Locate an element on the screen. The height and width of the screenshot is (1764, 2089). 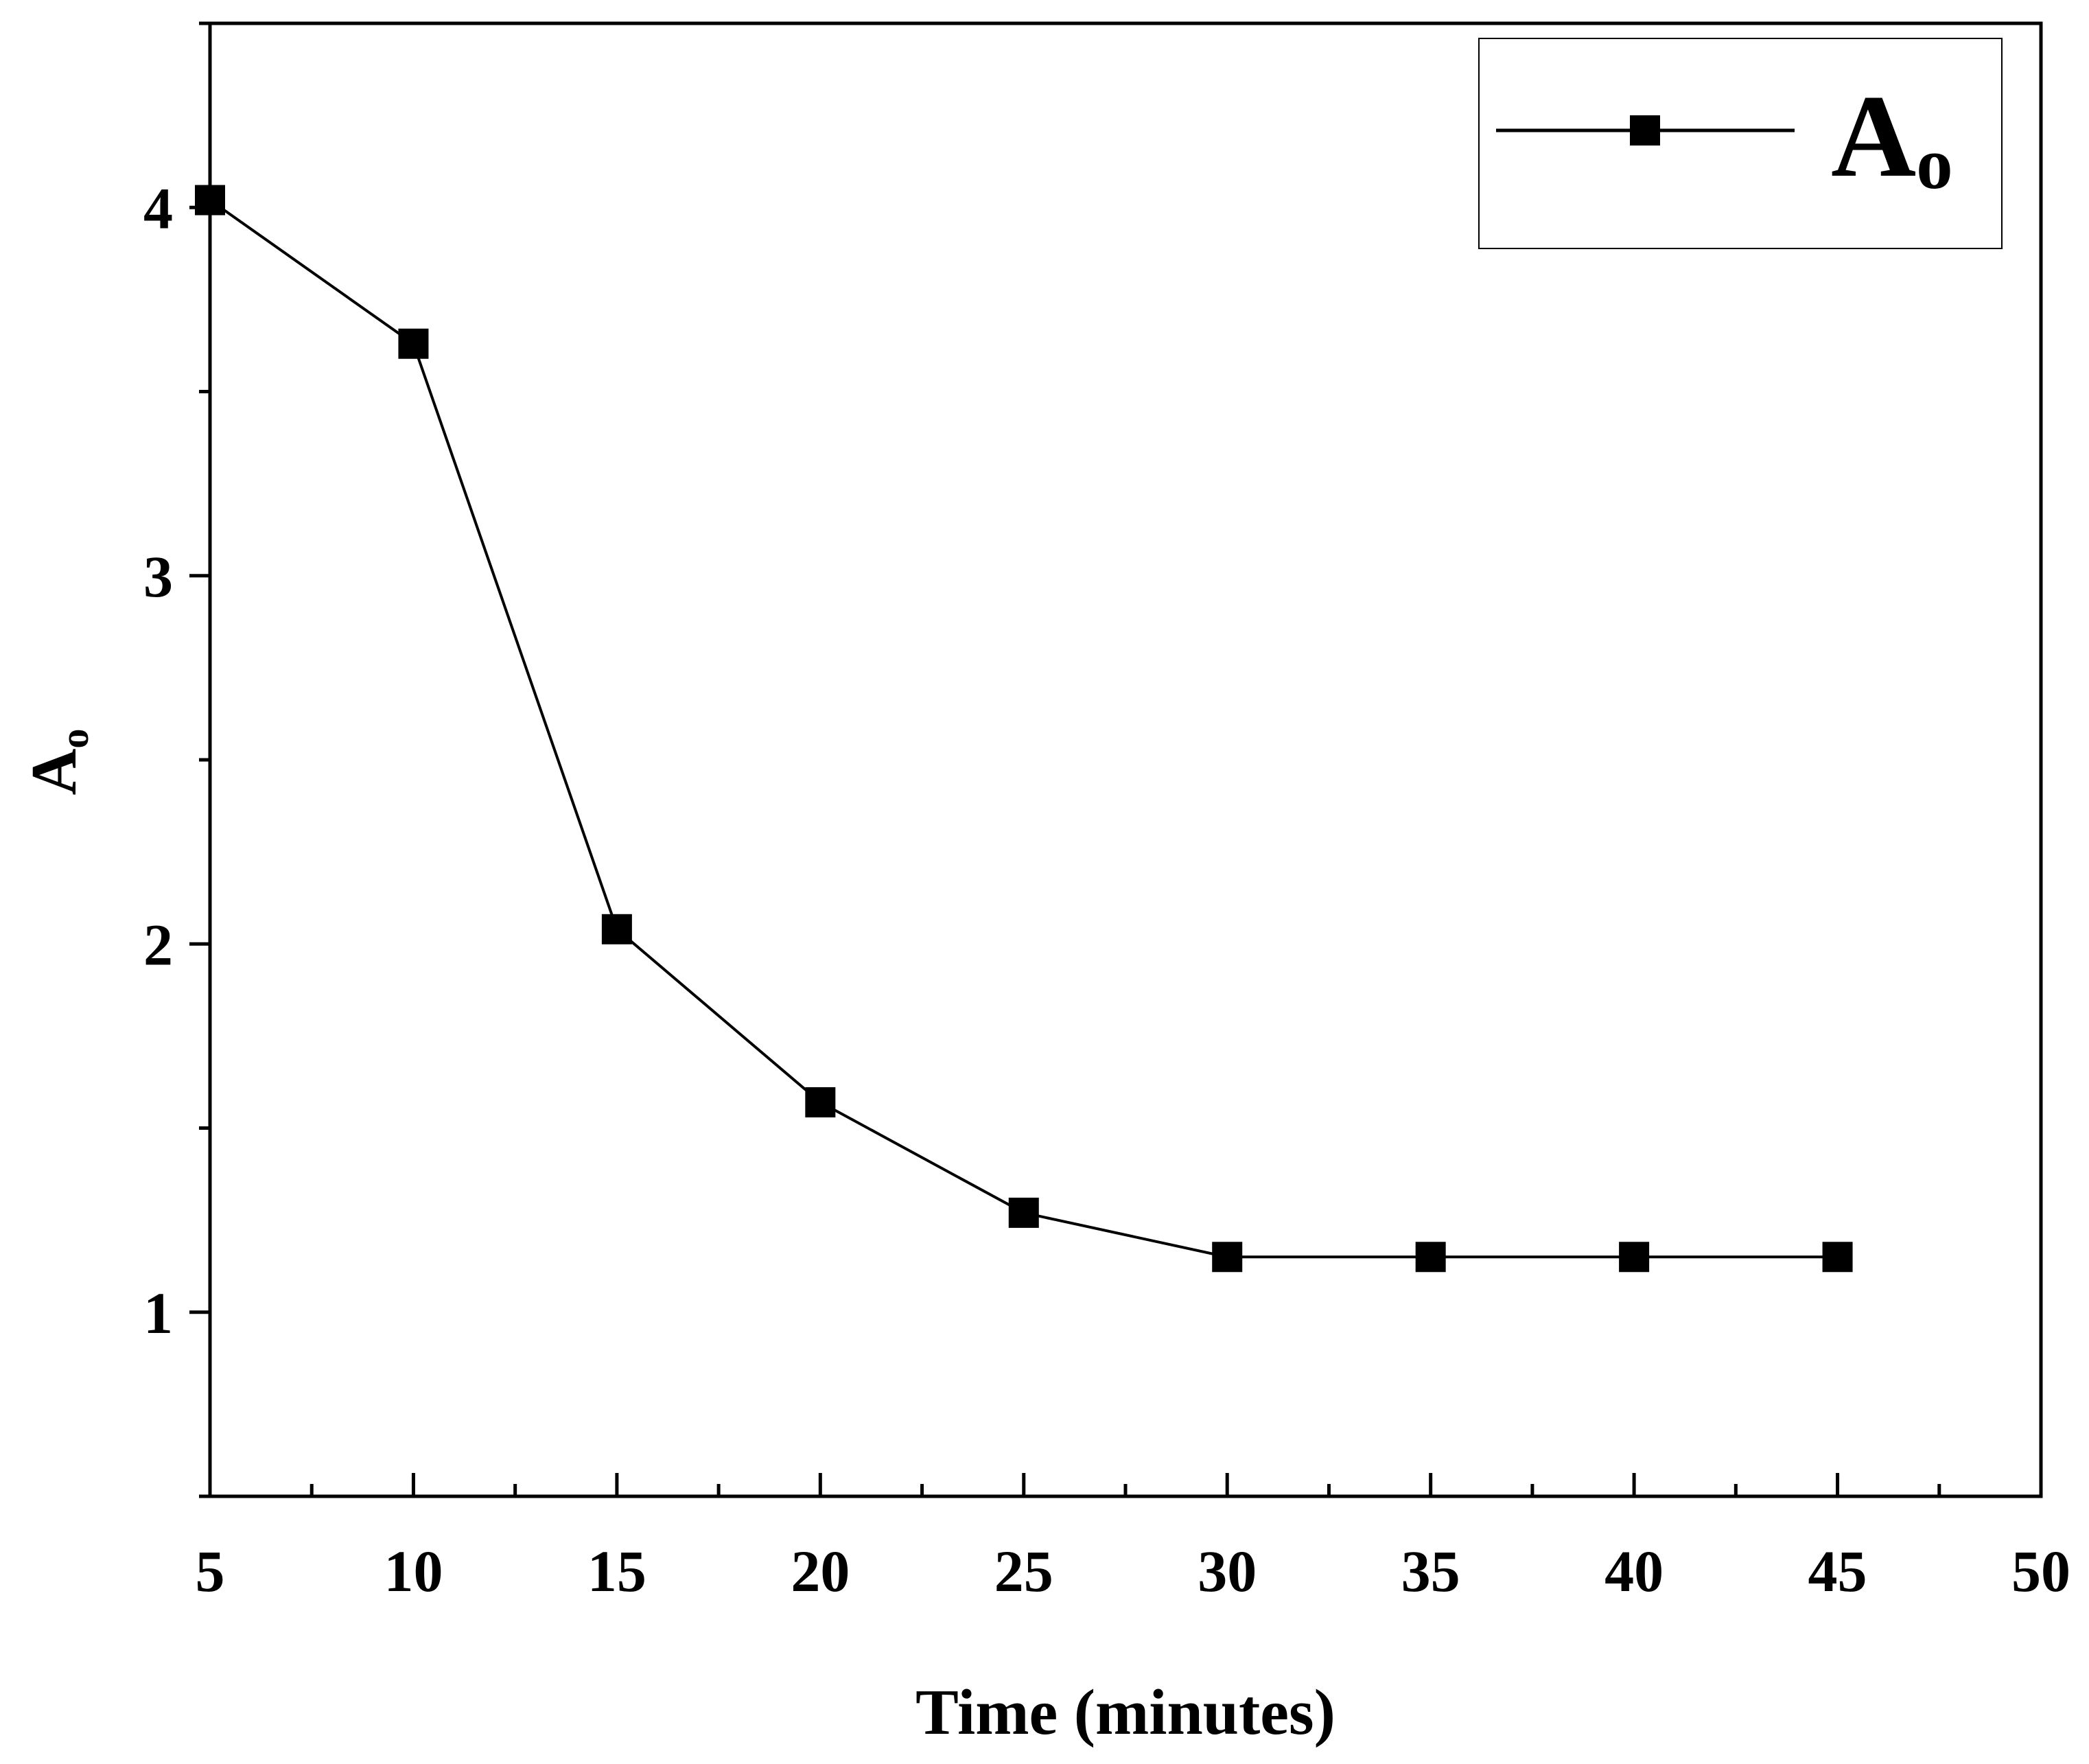
x-tick-label: 50 is located at coordinates (2040, 1571).